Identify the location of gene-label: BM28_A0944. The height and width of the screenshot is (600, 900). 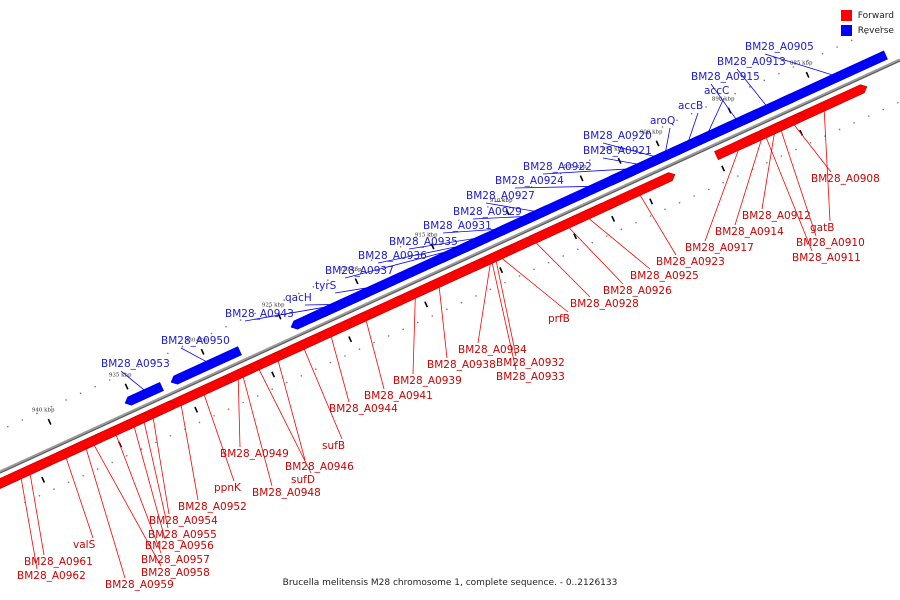
(363, 409).